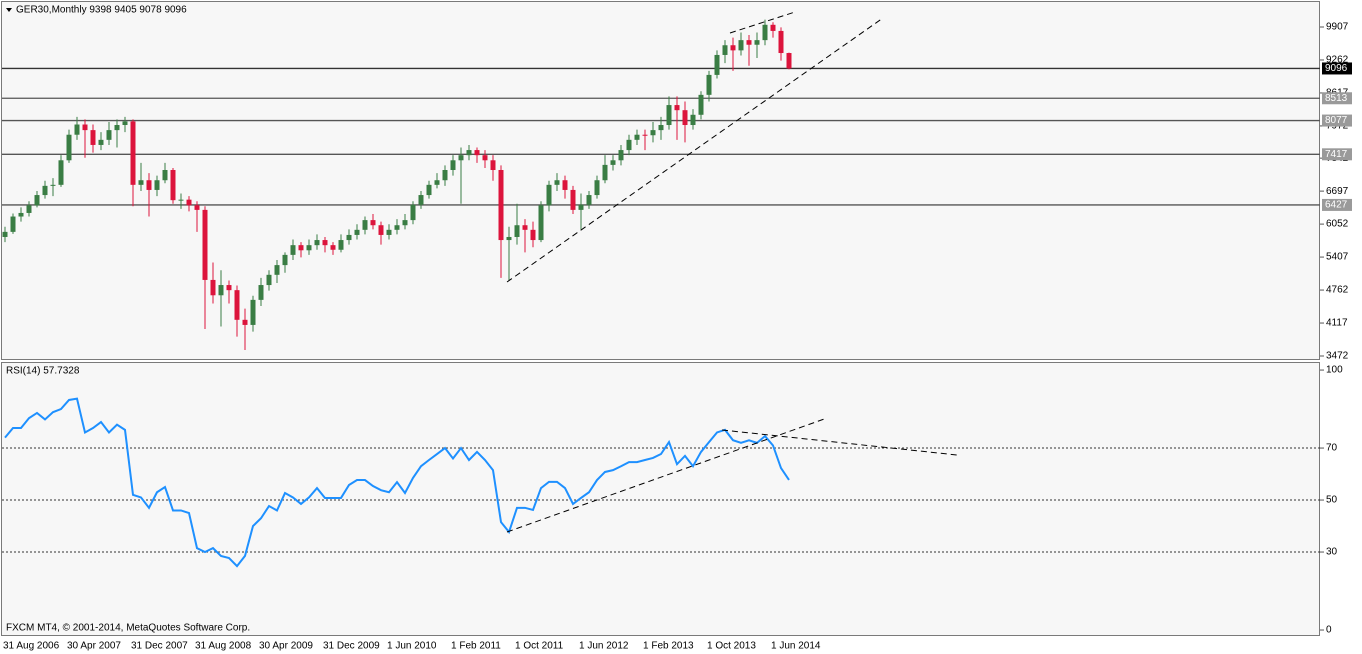 The image size is (1362, 654). Describe the element at coordinates (1337, 191) in the screenshot. I see `y-tick-label: 6697` at that location.